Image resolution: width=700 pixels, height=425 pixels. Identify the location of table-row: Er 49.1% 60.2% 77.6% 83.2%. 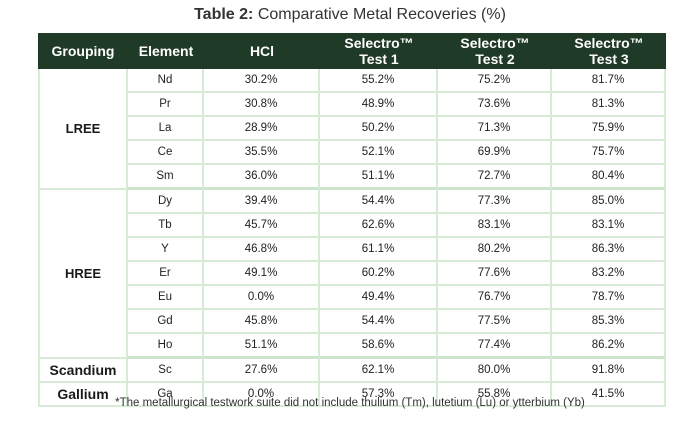
(352, 274).